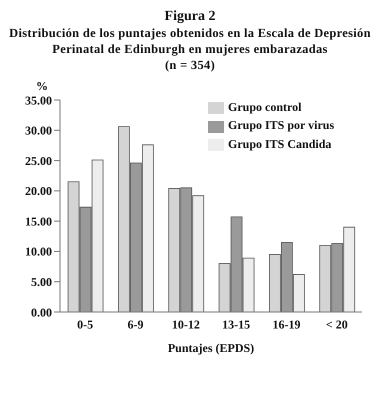  Describe the element at coordinates (85, 325) in the screenshot. I see `x-tick-label: 0-5` at that location.